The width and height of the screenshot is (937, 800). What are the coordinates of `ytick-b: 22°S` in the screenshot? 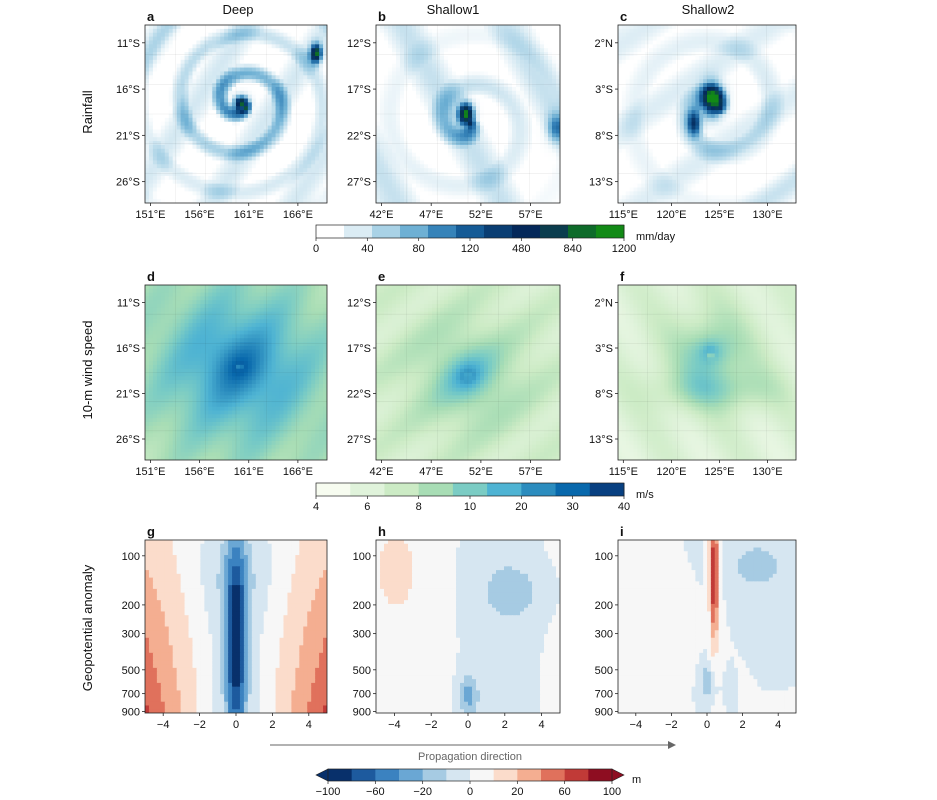 It's located at (359, 136).